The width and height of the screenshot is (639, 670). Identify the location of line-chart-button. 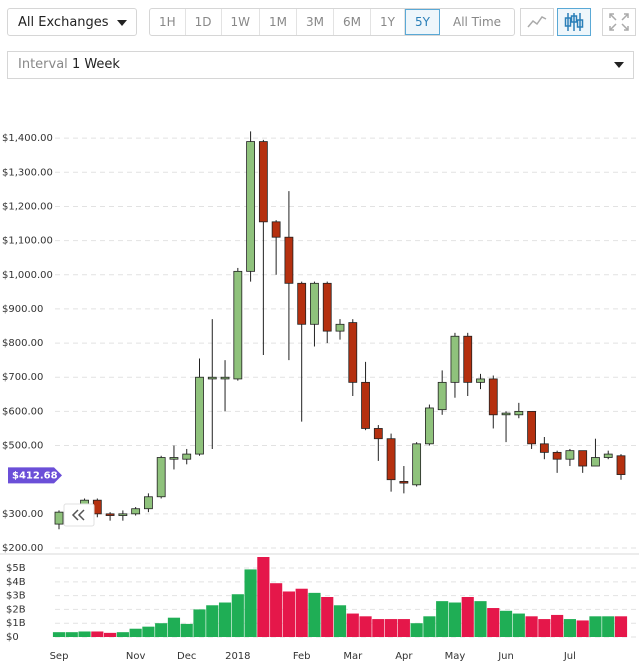
(537, 22).